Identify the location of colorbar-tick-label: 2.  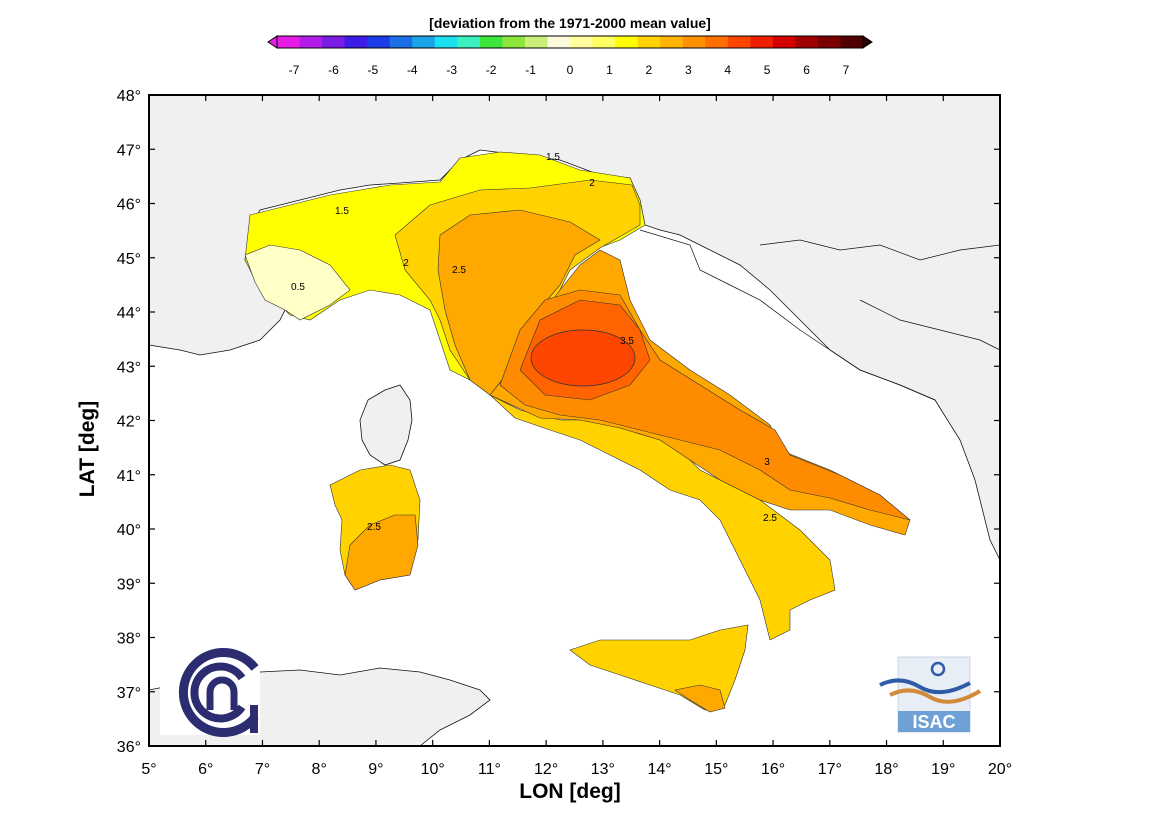
(649, 70).